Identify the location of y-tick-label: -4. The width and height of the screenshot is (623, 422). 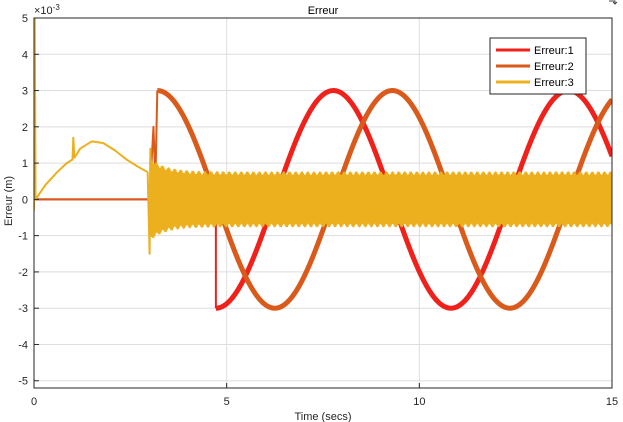
(23, 345).